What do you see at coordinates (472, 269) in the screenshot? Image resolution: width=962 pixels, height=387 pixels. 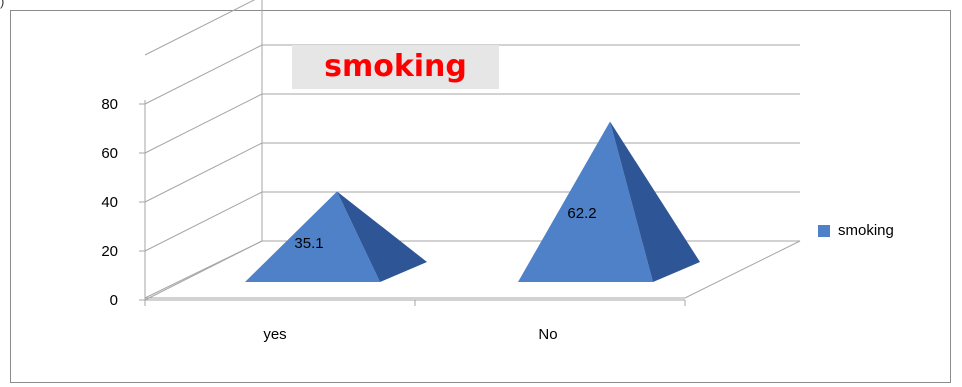 I see `chart-floor` at bounding box center [472, 269].